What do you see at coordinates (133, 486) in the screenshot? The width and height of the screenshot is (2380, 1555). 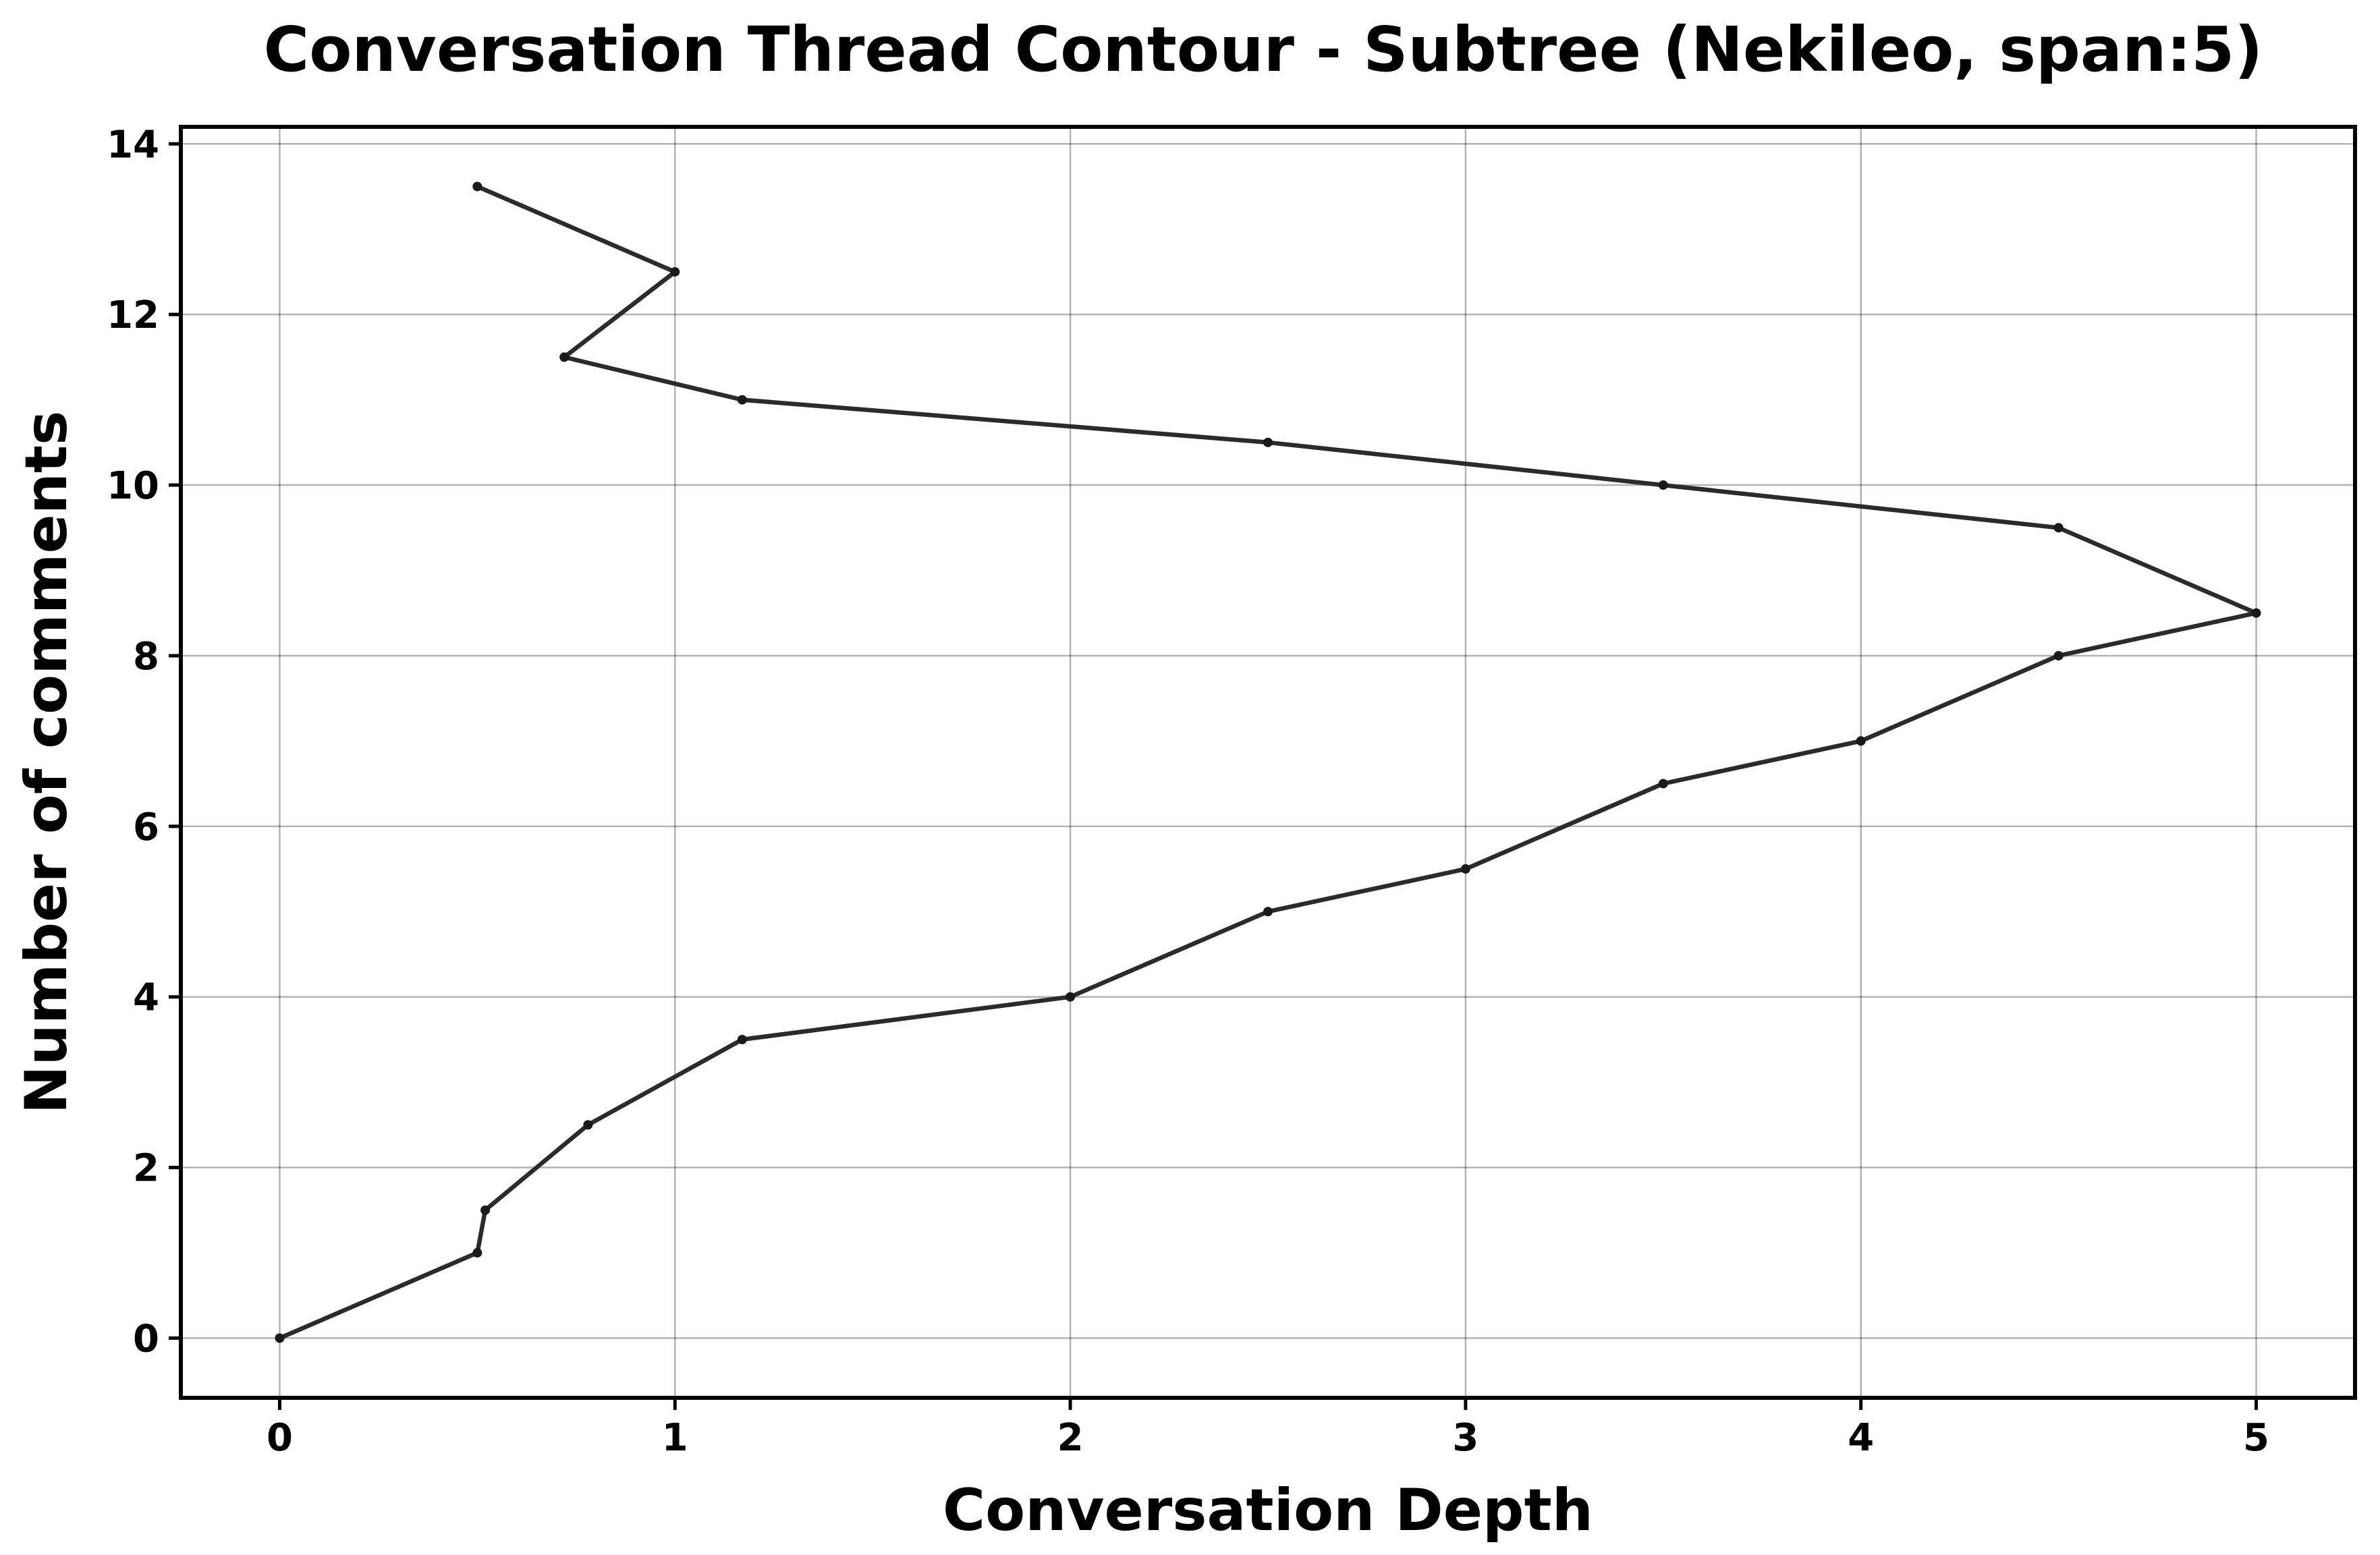 I see `y-tick-label: 10` at bounding box center [133, 486].